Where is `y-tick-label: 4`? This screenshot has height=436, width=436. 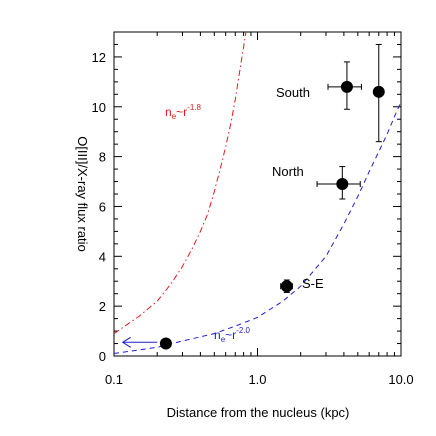 y-tick-label: 4 is located at coordinates (102, 256).